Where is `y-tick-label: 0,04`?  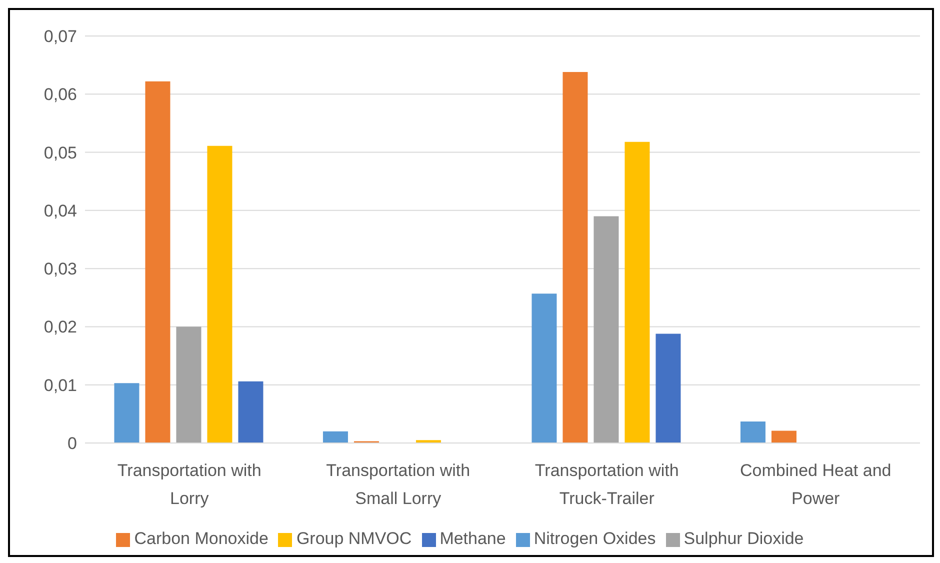
y-tick-label: 0,04 is located at coordinates (60, 210).